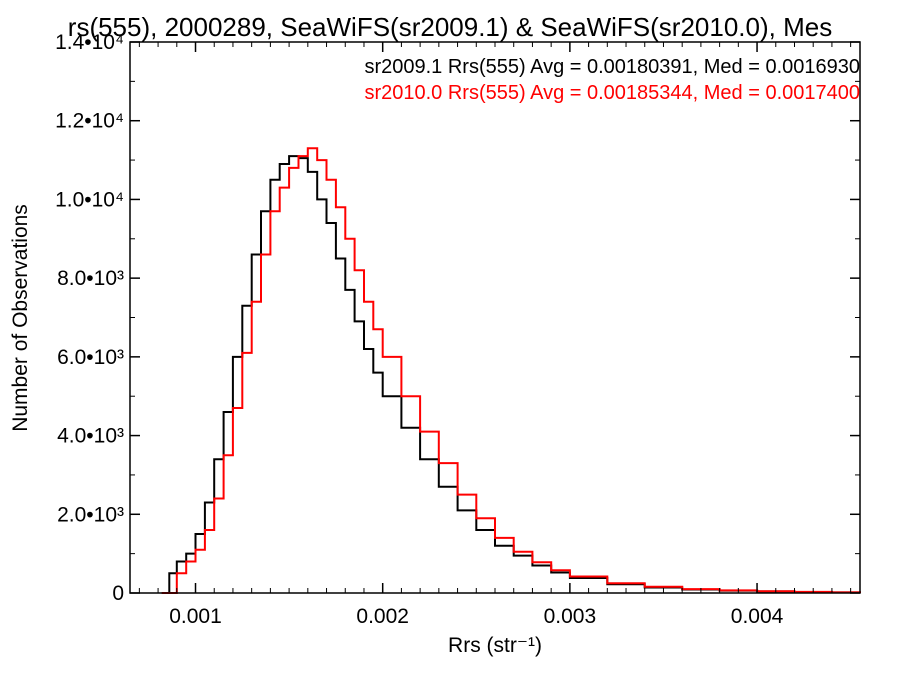  Describe the element at coordinates (757, 616) in the screenshot. I see `x-tick-label: 0.004` at that location.